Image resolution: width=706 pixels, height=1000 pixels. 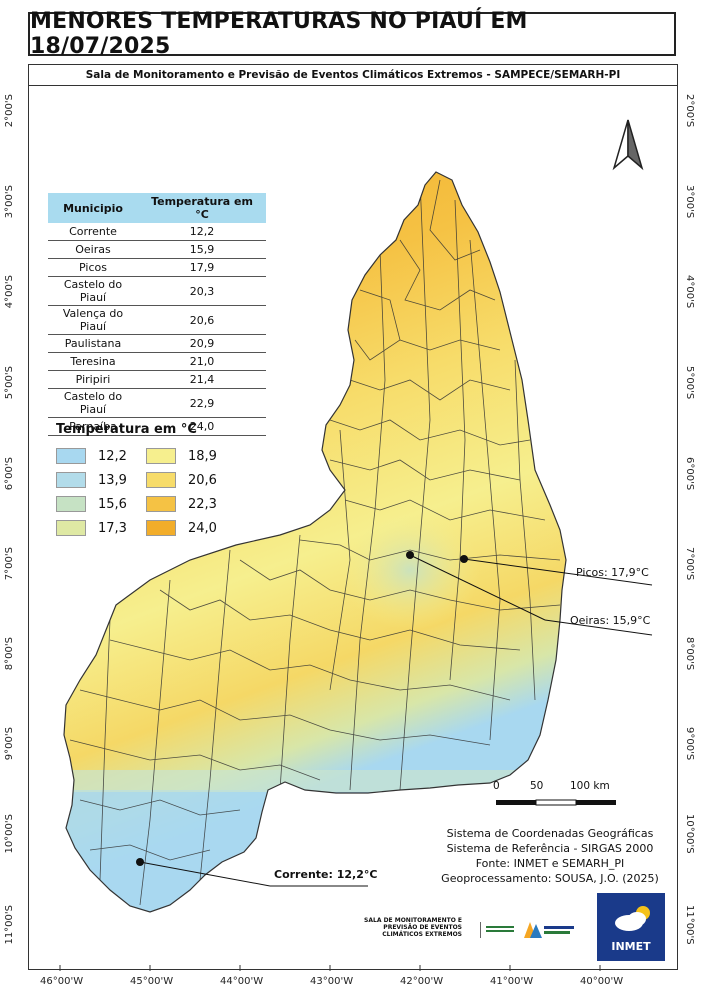 What do you see at coordinates (202, 528) in the screenshot?
I see `legend-label: 24,0` at bounding box center [202, 528].